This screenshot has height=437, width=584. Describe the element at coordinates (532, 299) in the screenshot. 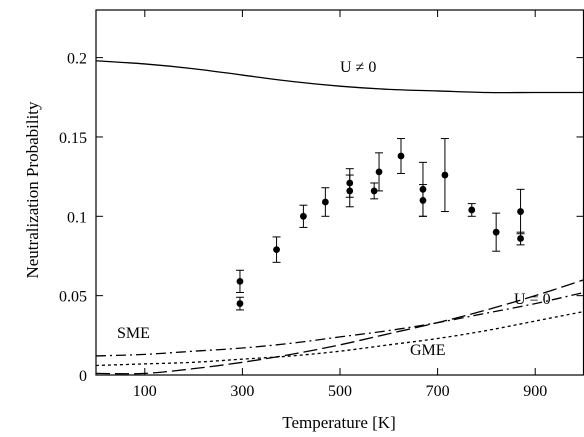

I see `curve-label-u-eq-0: U = 0` at that location.